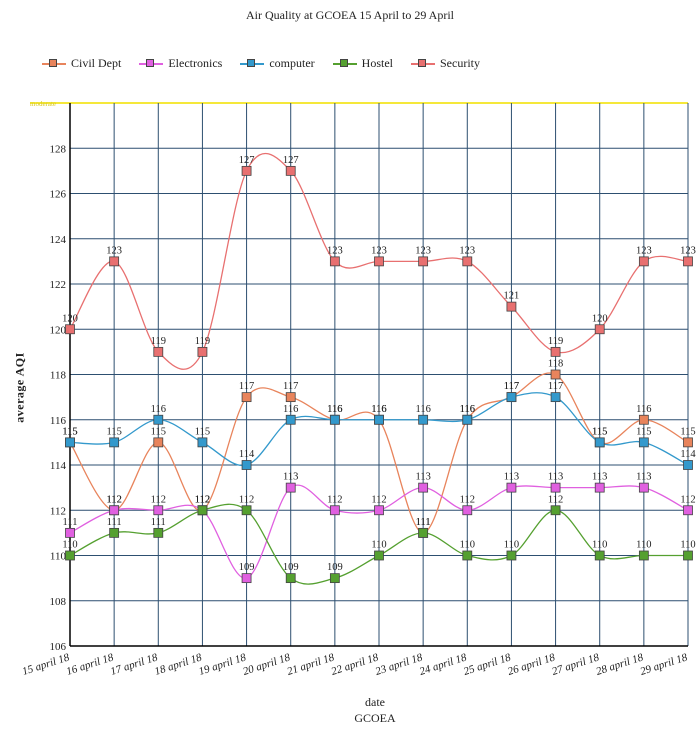  I want to click on data-label-civil-dept: 117, so click(246, 386).